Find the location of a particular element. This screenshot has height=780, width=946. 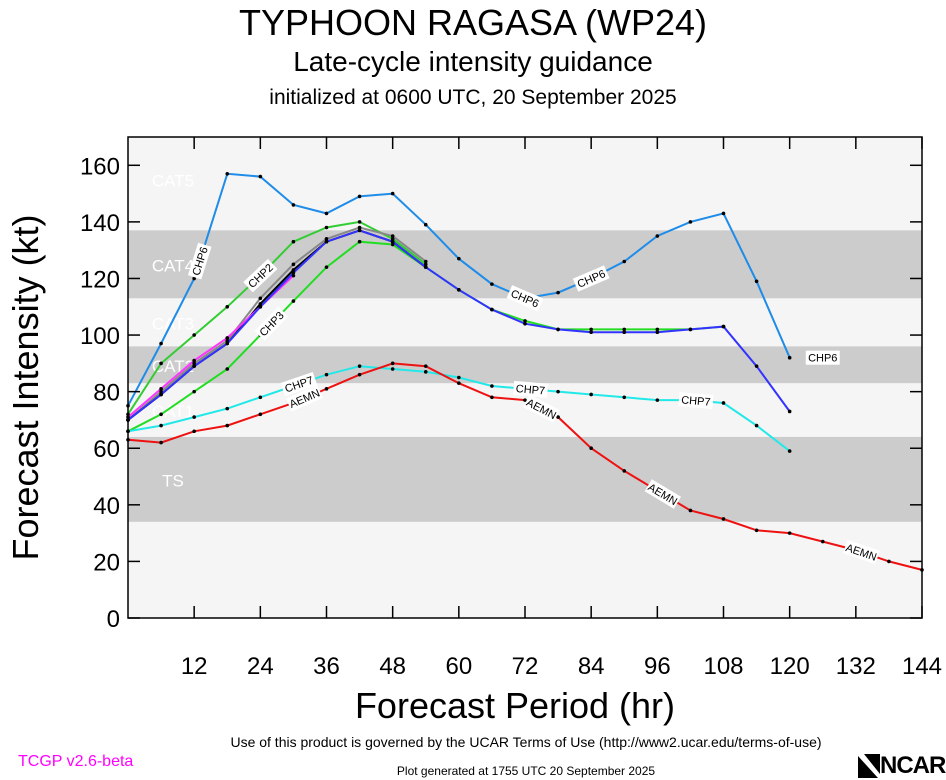

ncar-logo: NCAR is located at coordinates (901, 765).